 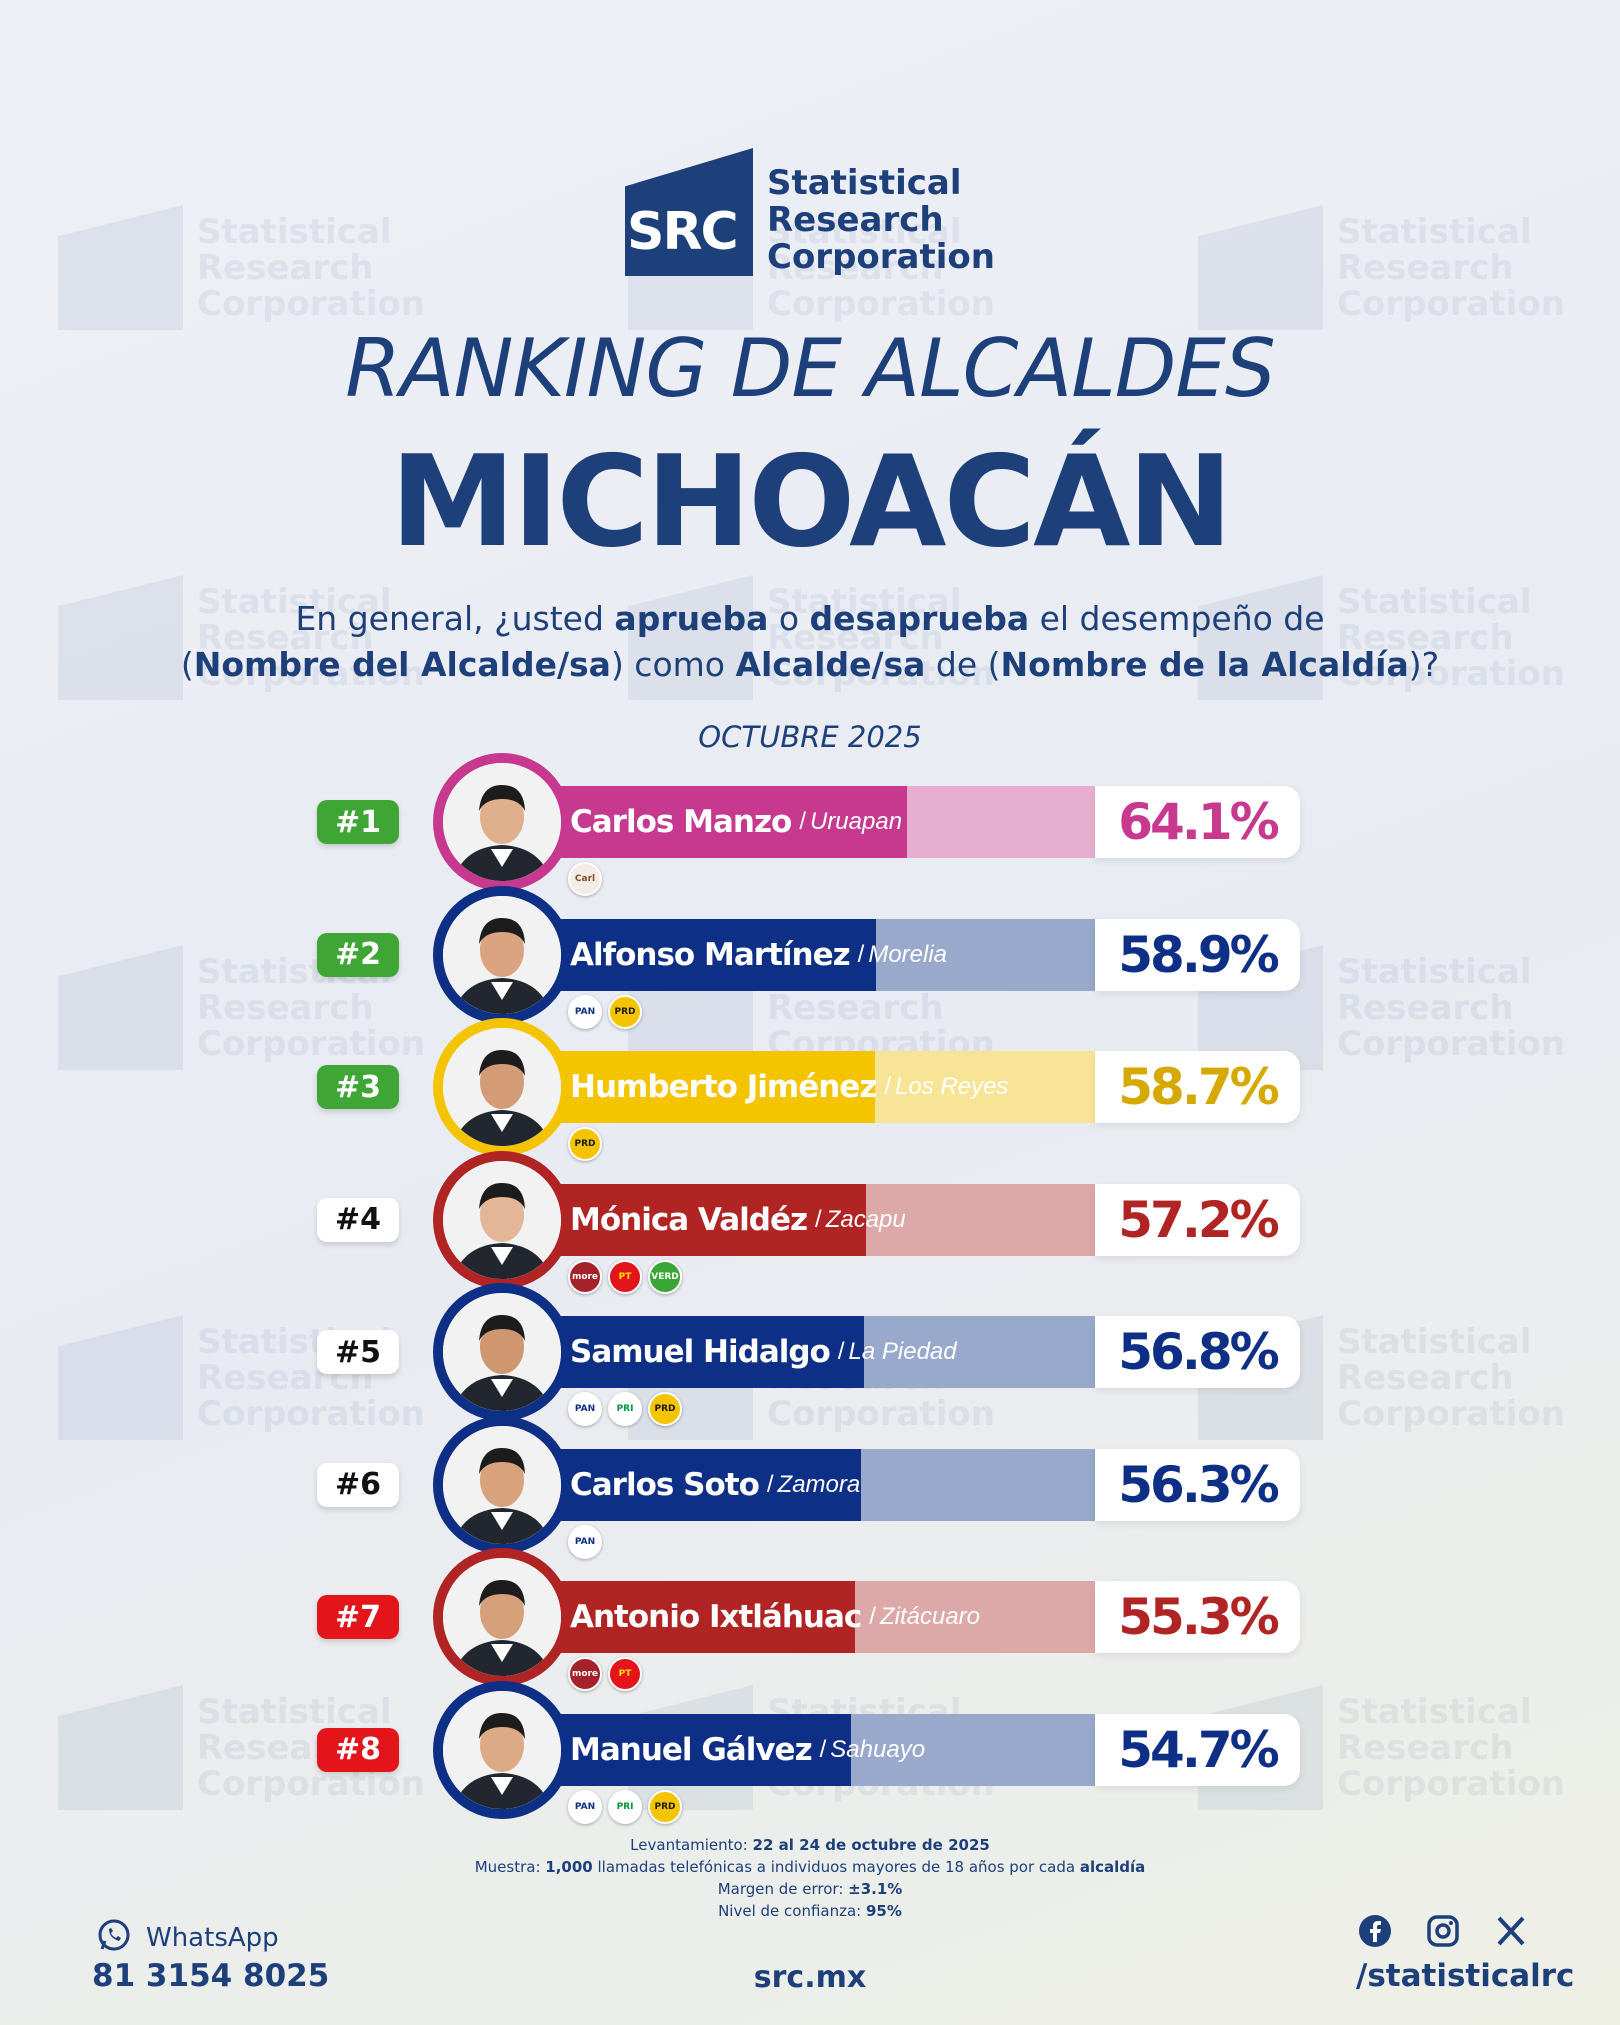 I want to click on instagram-icon, so click(x=1443, y=1933).